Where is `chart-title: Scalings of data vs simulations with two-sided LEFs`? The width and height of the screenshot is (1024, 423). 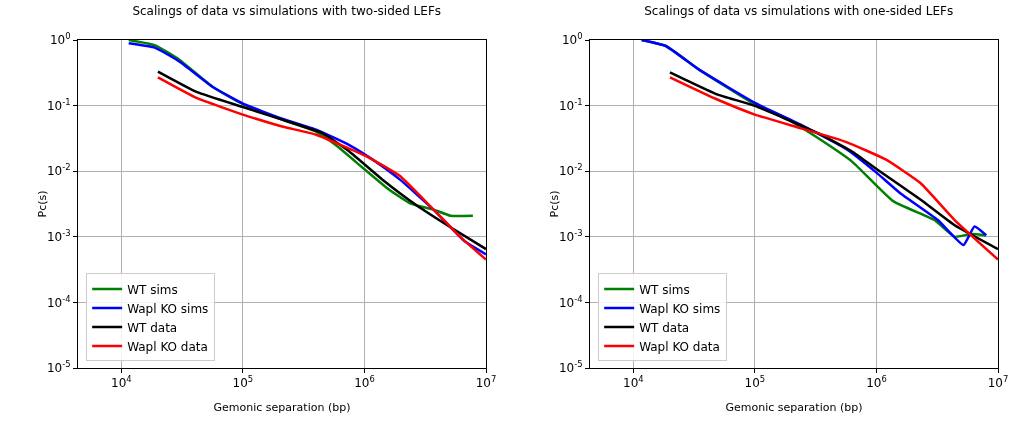
chart-title: Scalings of data vs simulations with two-sided LEFs is located at coordinates (287, 10).